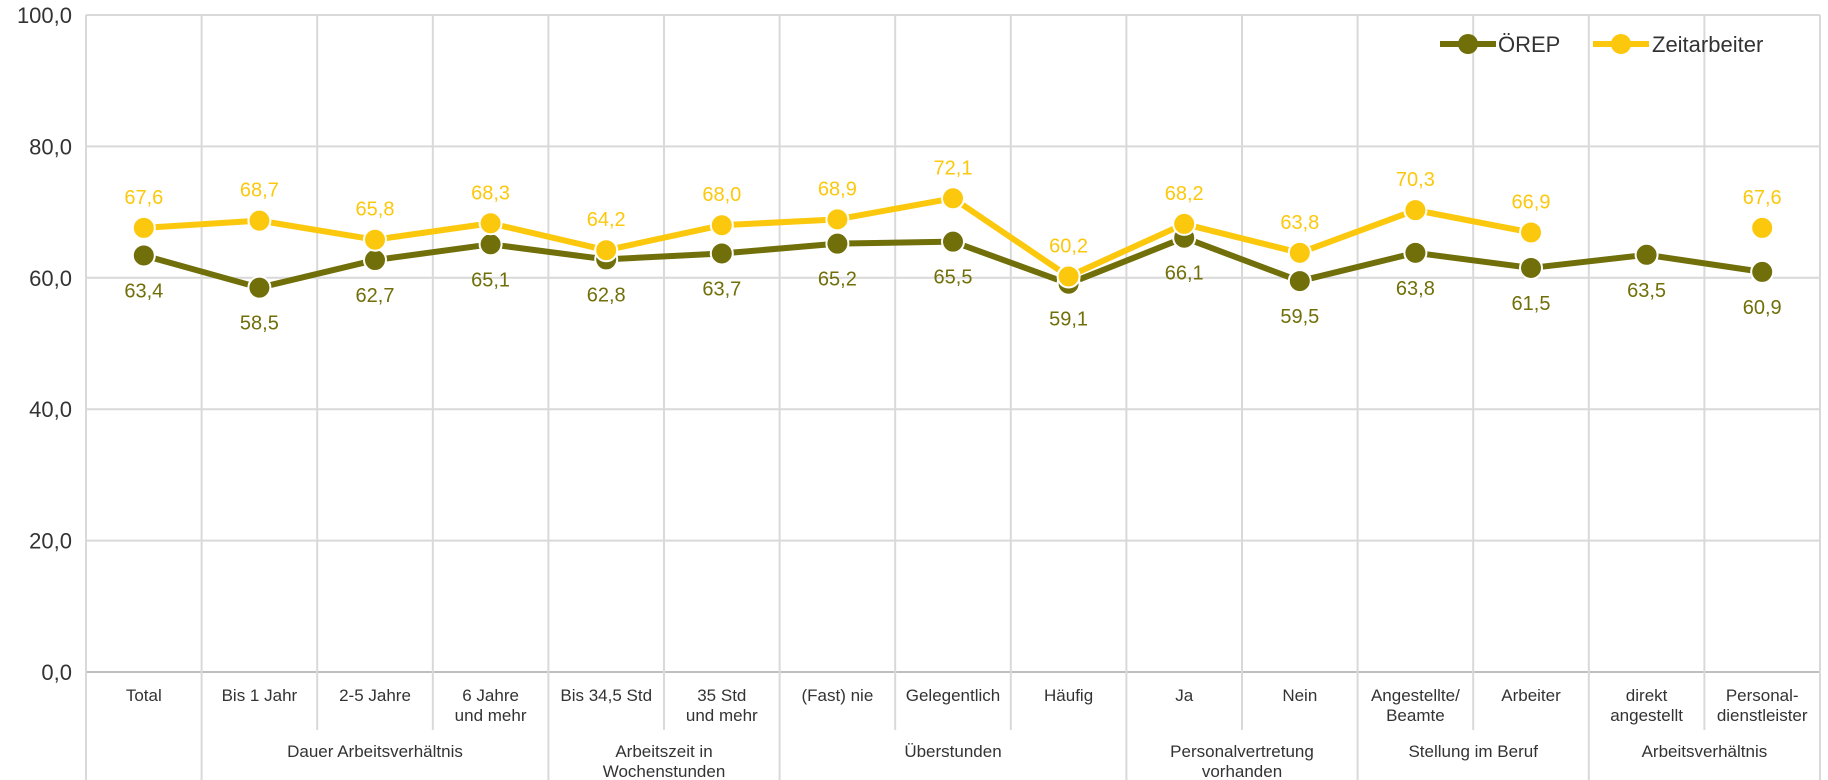 This screenshot has height=780, width=1828. I want to click on data-label: 65,5, so click(953, 278).